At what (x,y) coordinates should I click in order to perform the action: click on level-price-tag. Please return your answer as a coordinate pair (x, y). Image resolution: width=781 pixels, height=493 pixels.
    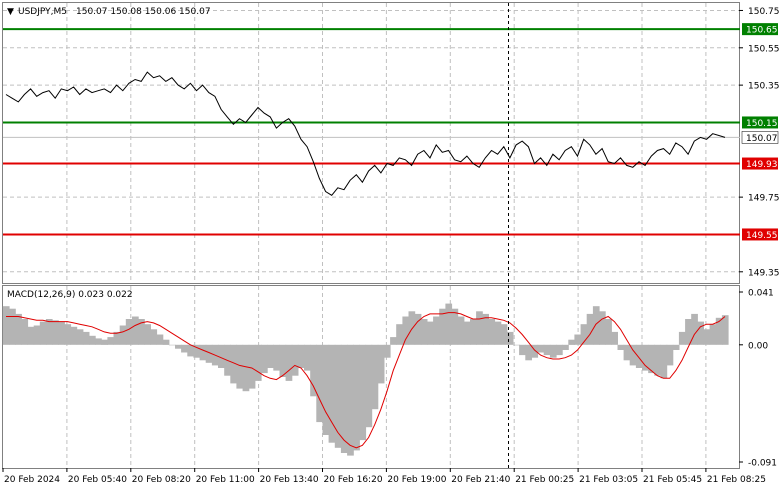
    Looking at the image, I should click on (760, 122).